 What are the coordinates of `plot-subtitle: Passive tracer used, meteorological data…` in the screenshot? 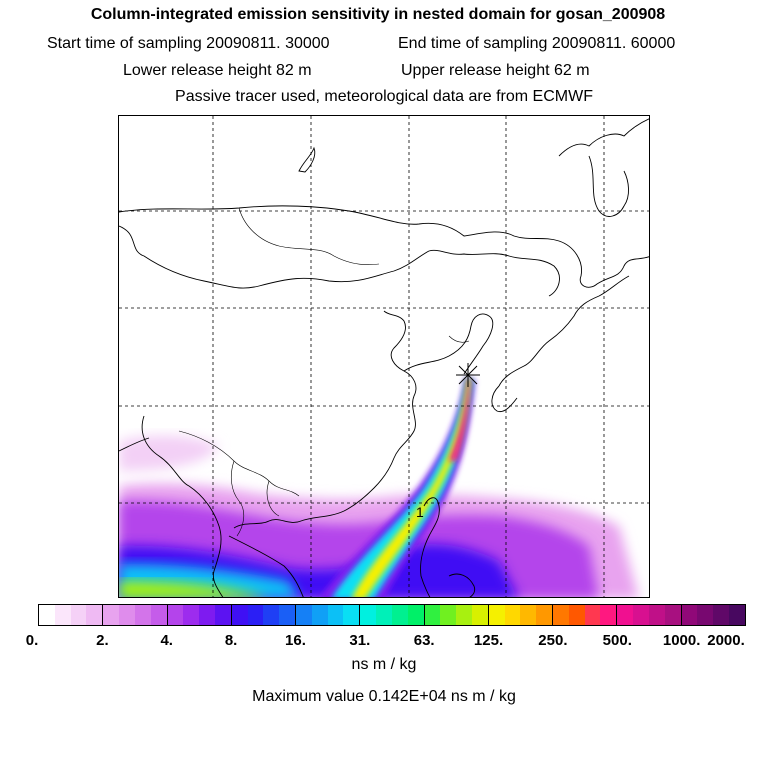 It's located at (384, 96).